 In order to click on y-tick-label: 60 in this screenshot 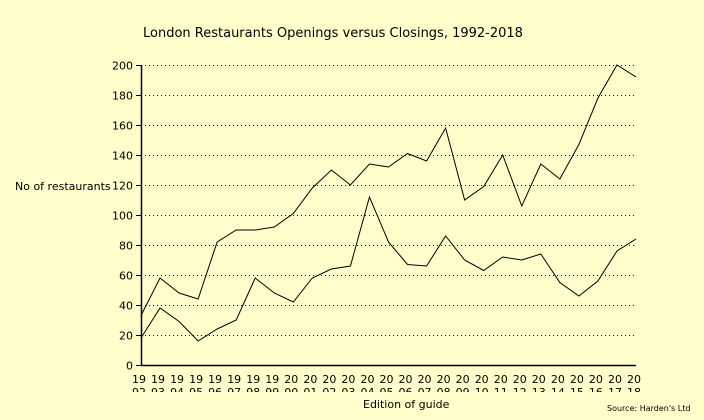, I will do `click(126, 276)`.